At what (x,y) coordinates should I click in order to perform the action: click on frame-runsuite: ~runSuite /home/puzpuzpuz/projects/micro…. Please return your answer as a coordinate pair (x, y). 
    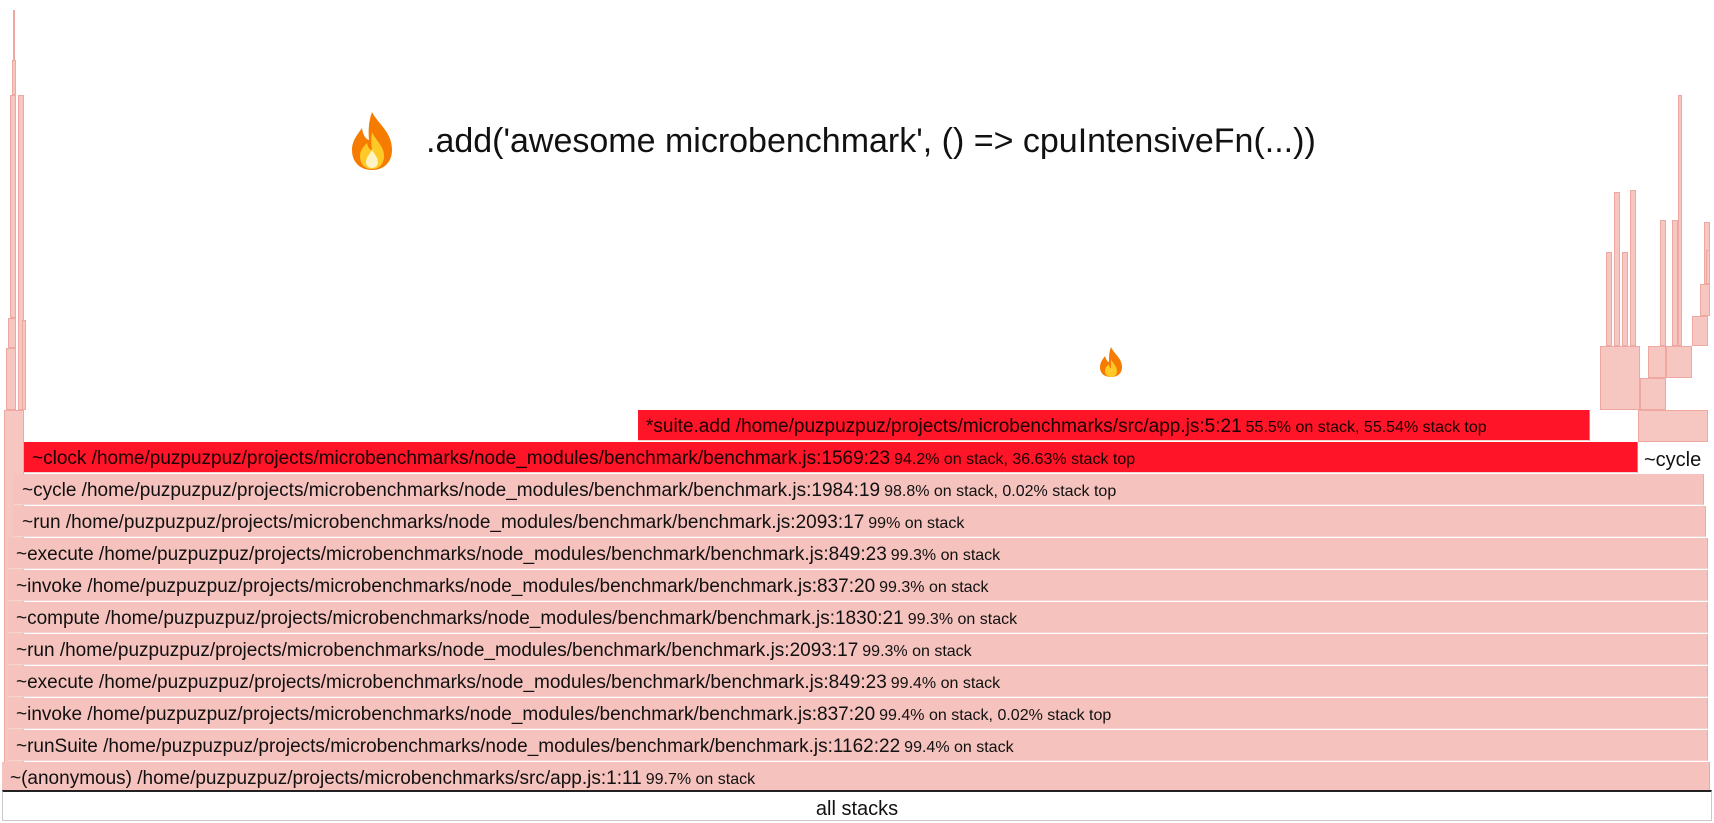
    Looking at the image, I should click on (858, 745).